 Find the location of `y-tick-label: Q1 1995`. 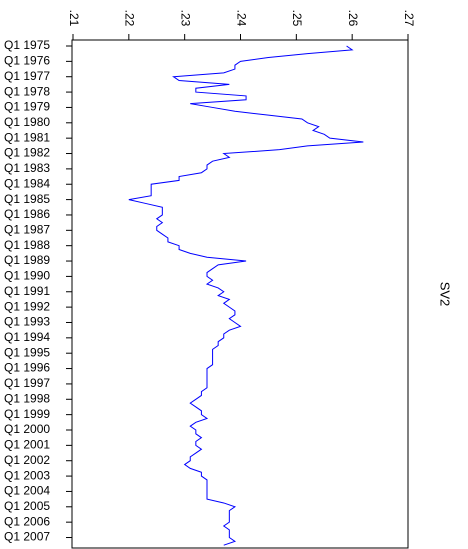

y-tick-label: Q1 1995 is located at coordinates (27, 352).